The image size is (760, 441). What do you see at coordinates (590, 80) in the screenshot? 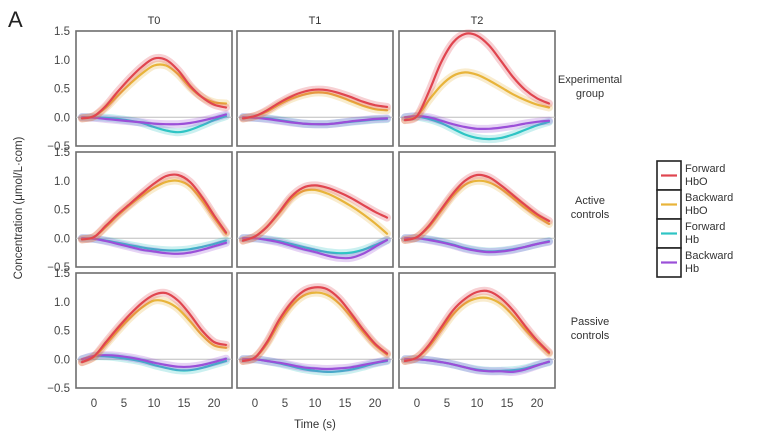
I see `row-label-experimental-line1: Experimental` at bounding box center [590, 80].